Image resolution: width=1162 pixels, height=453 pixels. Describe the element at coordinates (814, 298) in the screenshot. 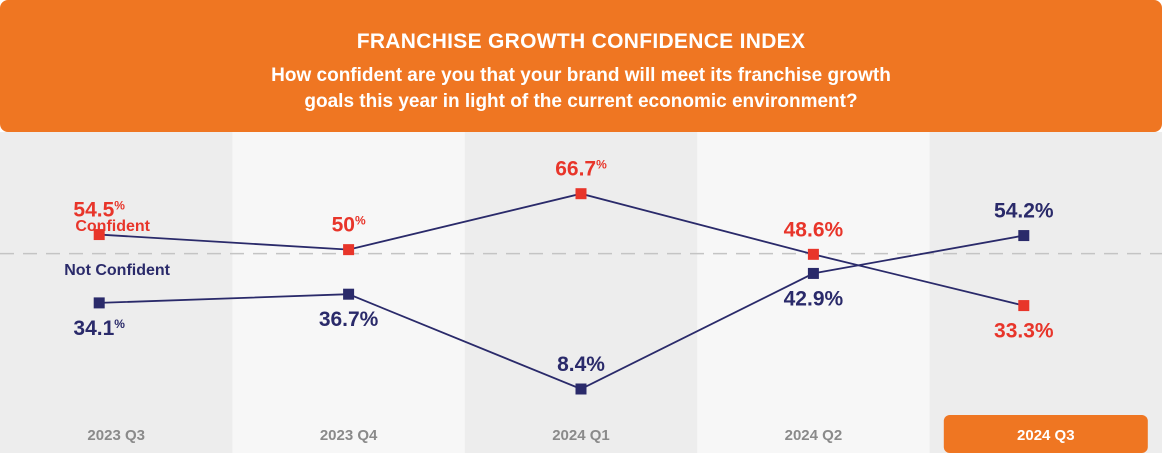

I see `data-label: 42.9%` at that location.